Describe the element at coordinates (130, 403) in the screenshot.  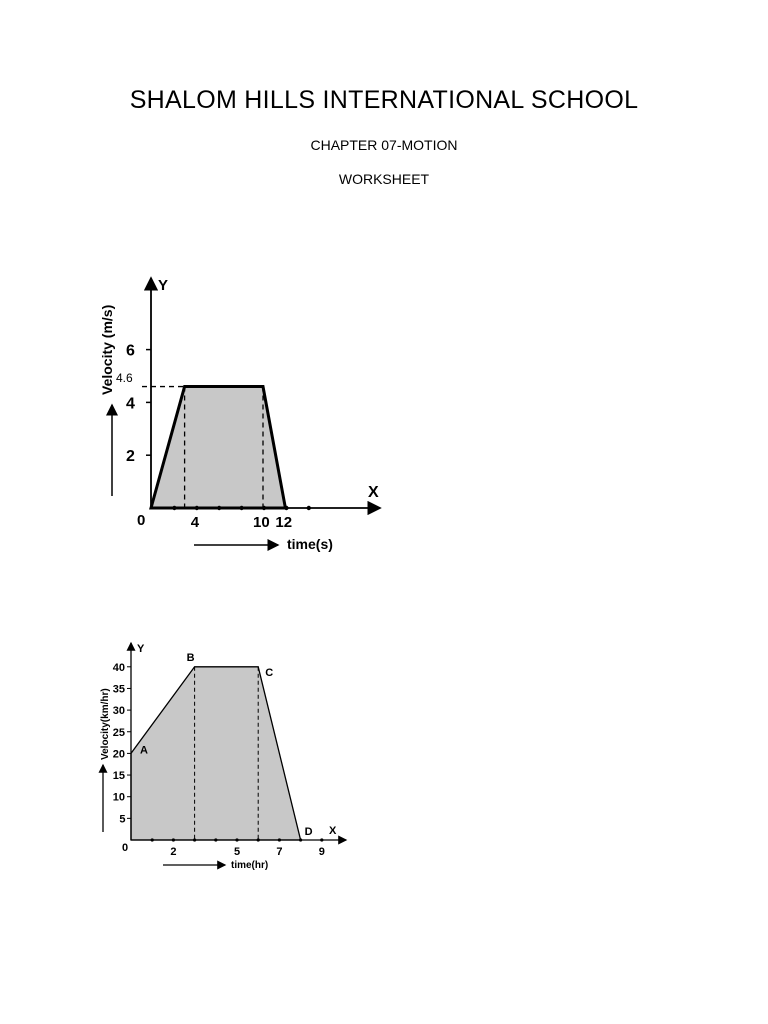
I see `graph1-y-tick-label: 4` at that location.